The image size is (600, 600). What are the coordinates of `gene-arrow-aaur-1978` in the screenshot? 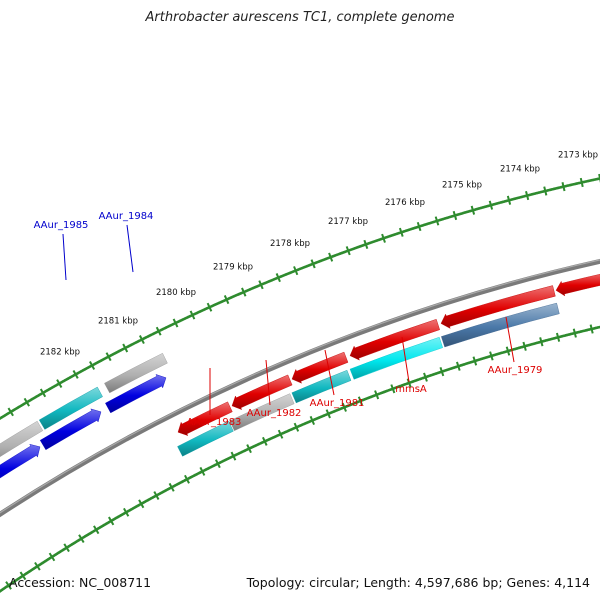 It's located at (577, 285).